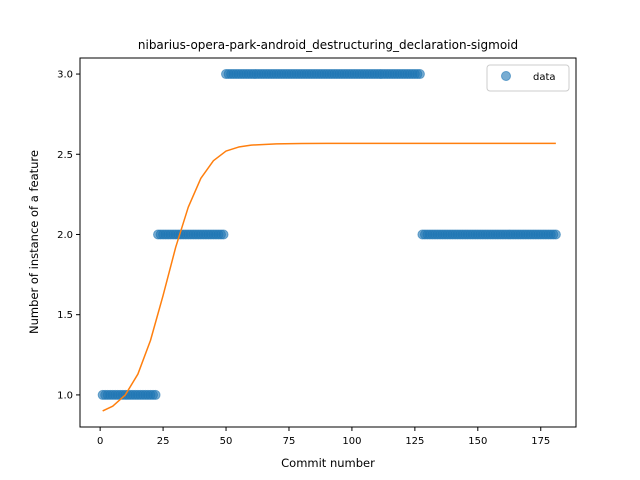 The image size is (640, 480). I want to click on x-tick-label: 50, so click(226, 441).